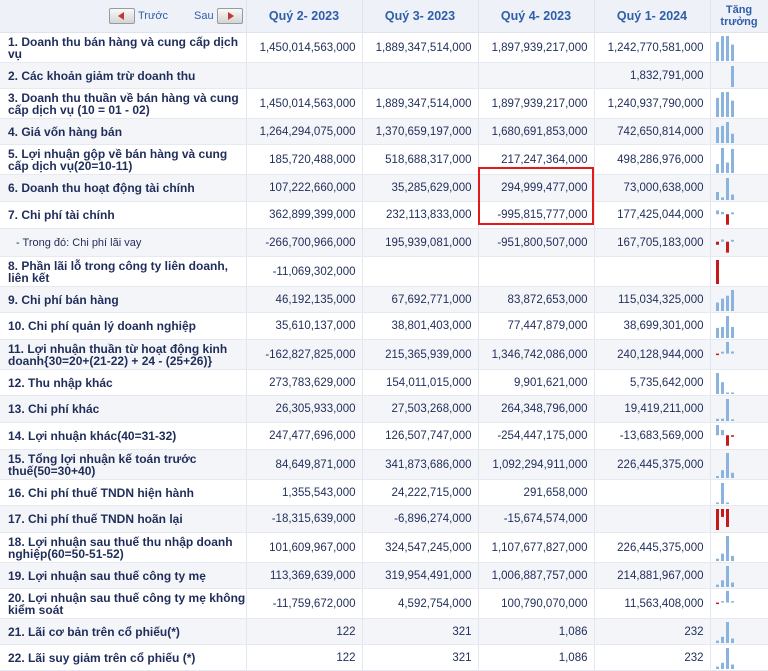  What do you see at coordinates (420, 326) in the screenshot?
I see `value-cell: 38,801,403,000` at bounding box center [420, 326].